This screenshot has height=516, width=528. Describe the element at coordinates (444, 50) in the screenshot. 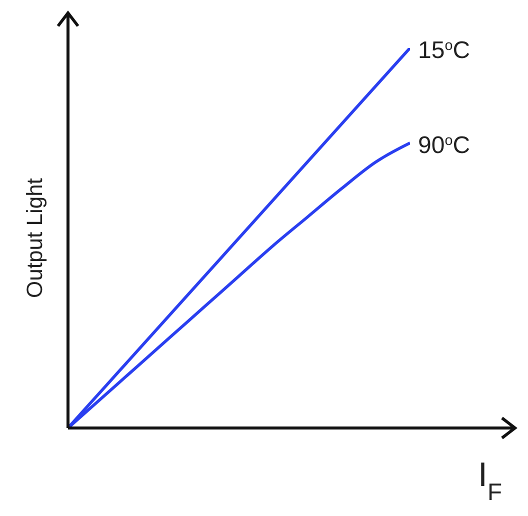

I see `series-label: 15$^{o}$C` at that location.